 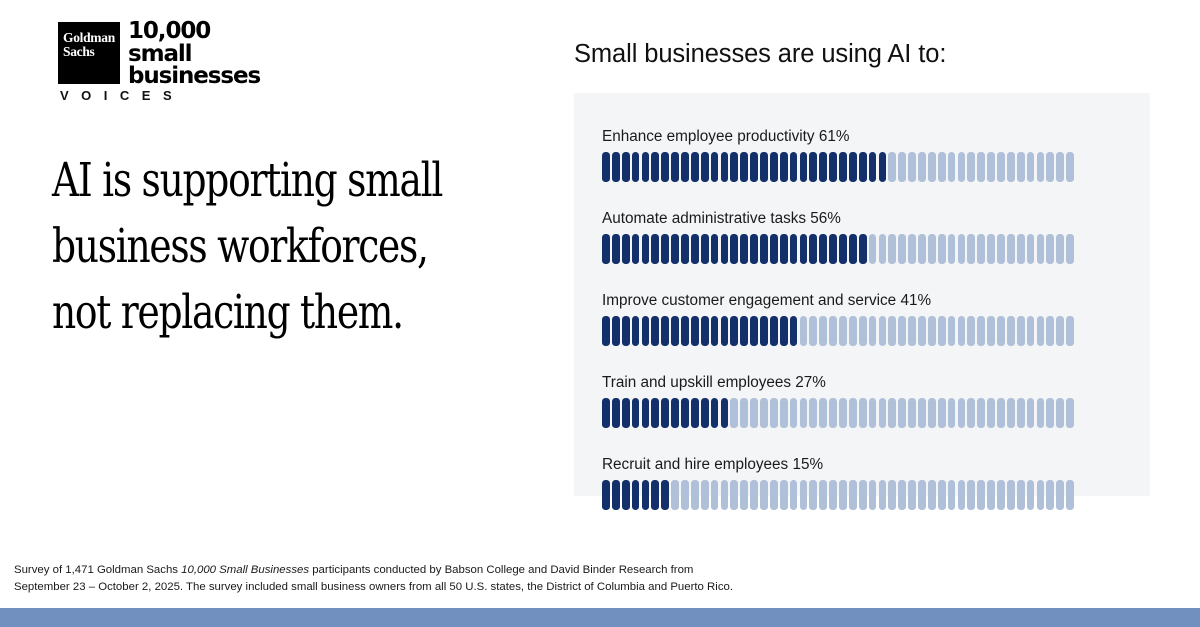 What do you see at coordinates (760, 54) in the screenshot?
I see `chart-title: Small businesses are using AI to:` at bounding box center [760, 54].